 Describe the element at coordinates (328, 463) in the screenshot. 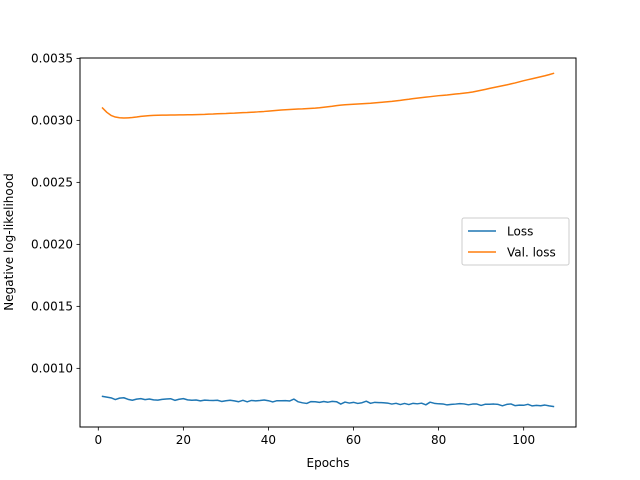

I see `x-axis-label: Epochs` at that location.